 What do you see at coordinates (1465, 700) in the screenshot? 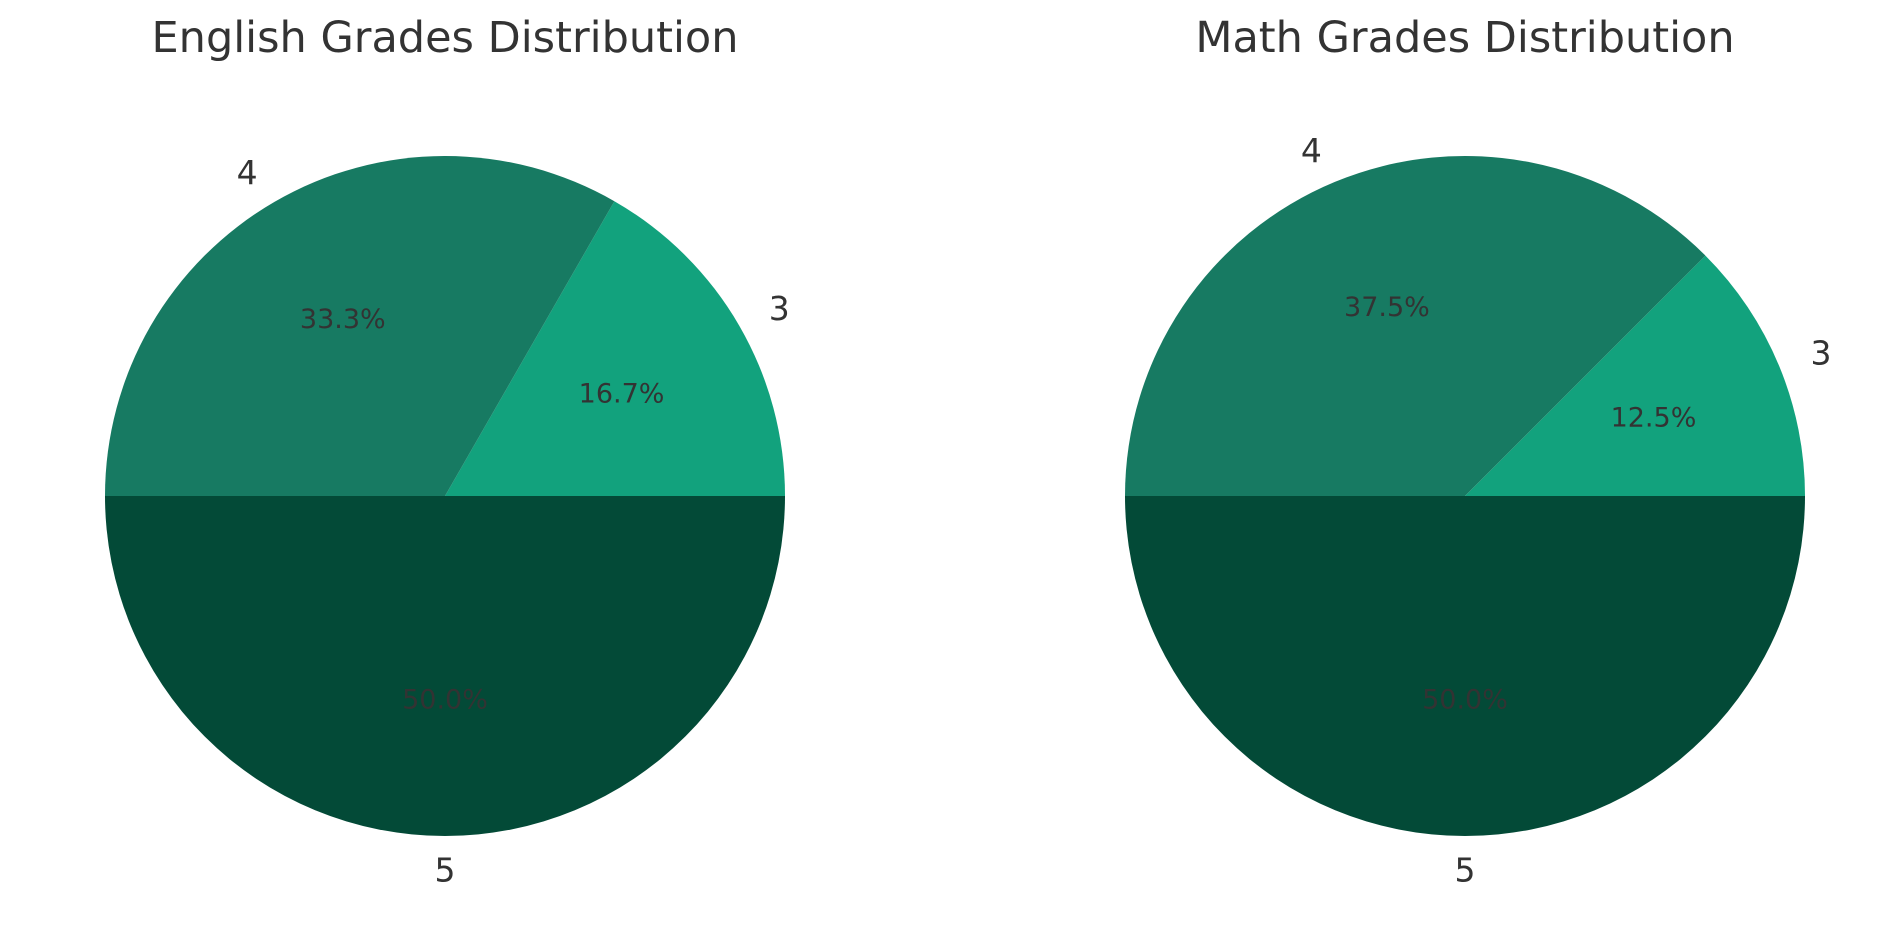
I see `math-percent-grade-5: 50.0%` at bounding box center [1465, 700].